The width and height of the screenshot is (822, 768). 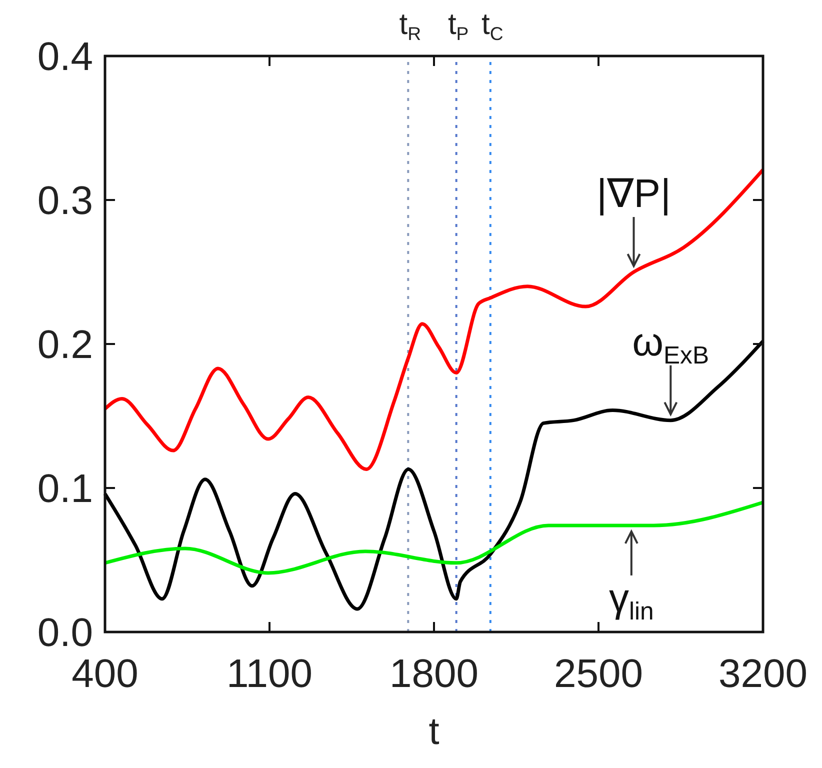 I want to click on ref-line-label: t$_{P}$, so click(x=458, y=26).